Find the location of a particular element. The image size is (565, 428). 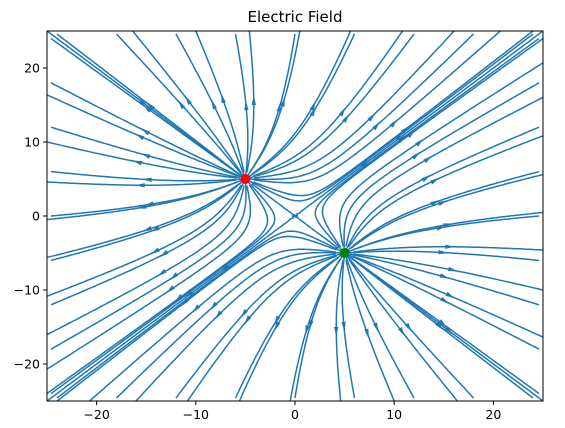

y-tick-label: 0 is located at coordinates (36, 216).